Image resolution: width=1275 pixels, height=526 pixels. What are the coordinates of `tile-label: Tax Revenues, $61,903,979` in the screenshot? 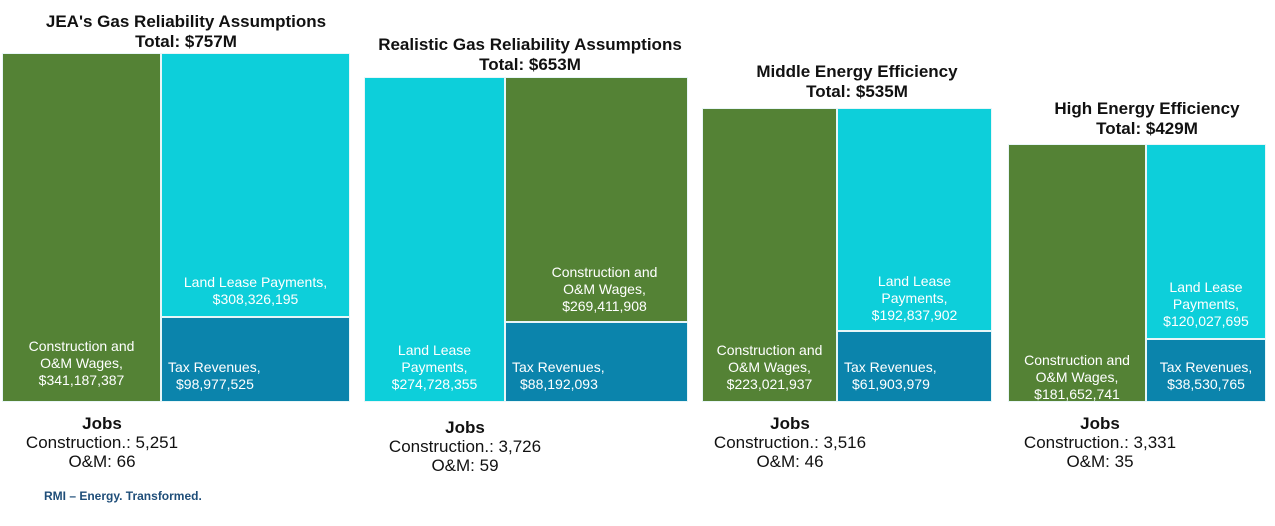 It's located at (915, 376).